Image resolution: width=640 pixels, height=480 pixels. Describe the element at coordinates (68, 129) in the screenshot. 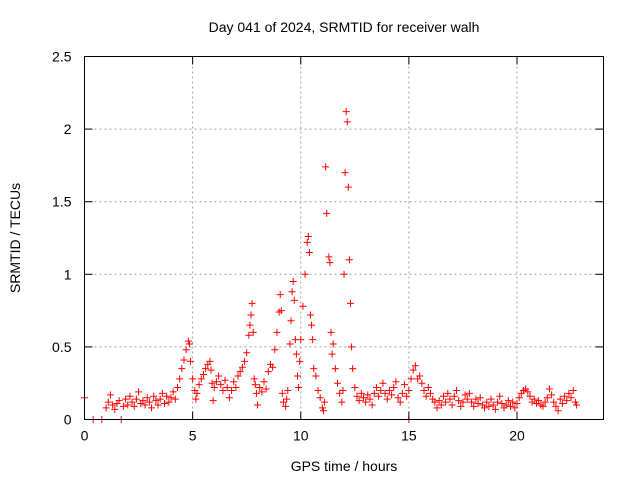

I see `y-tick-label: 2` at that location.